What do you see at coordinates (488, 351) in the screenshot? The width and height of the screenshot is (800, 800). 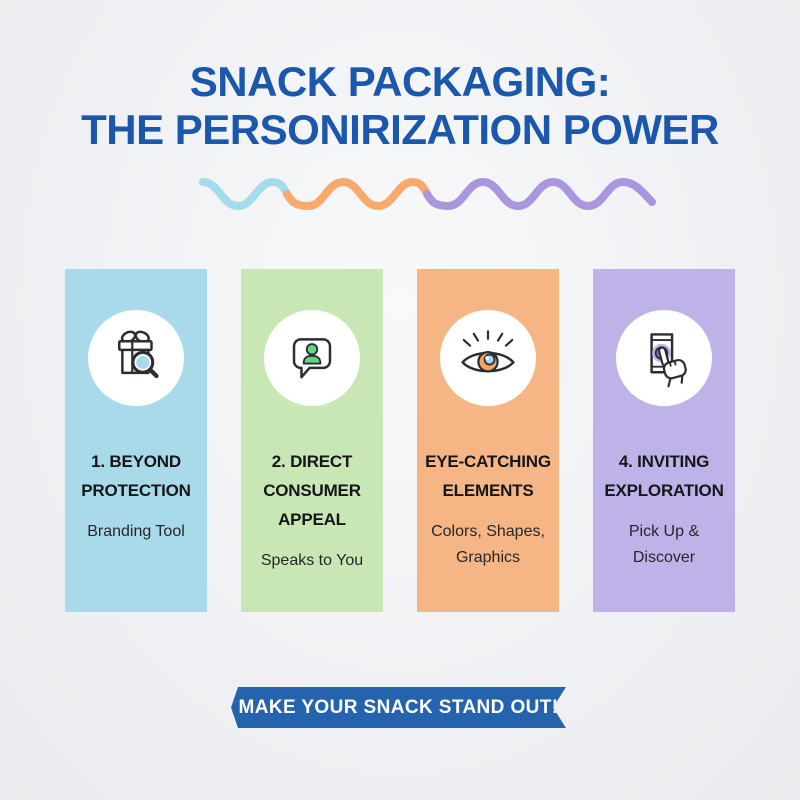 I see `eye-icon` at bounding box center [488, 351].